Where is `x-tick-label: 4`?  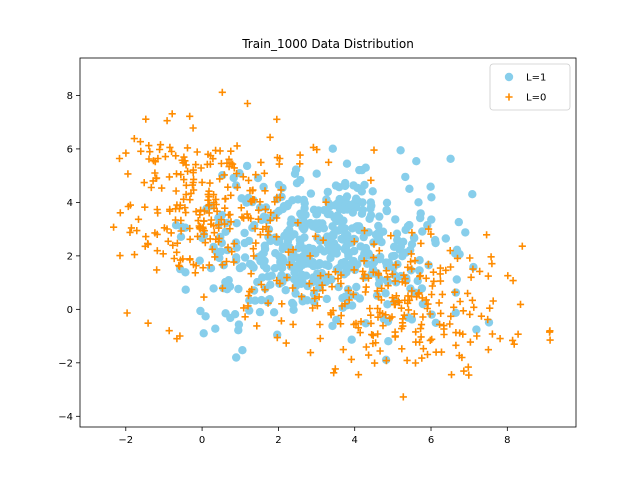 x-tick-label: 4 is located at coordinates (355, 440).